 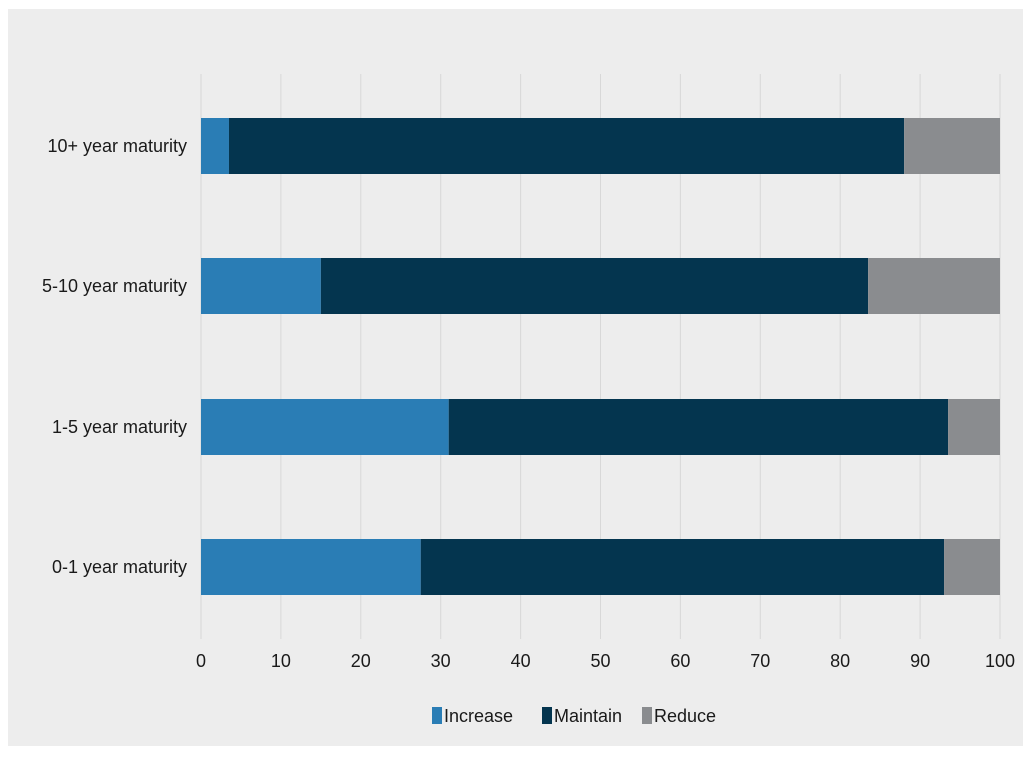 What do you see at coordinates (1000, 661) in the screenshot?
I see `x-tick-label: 100` at bounding box center [1000, 661].